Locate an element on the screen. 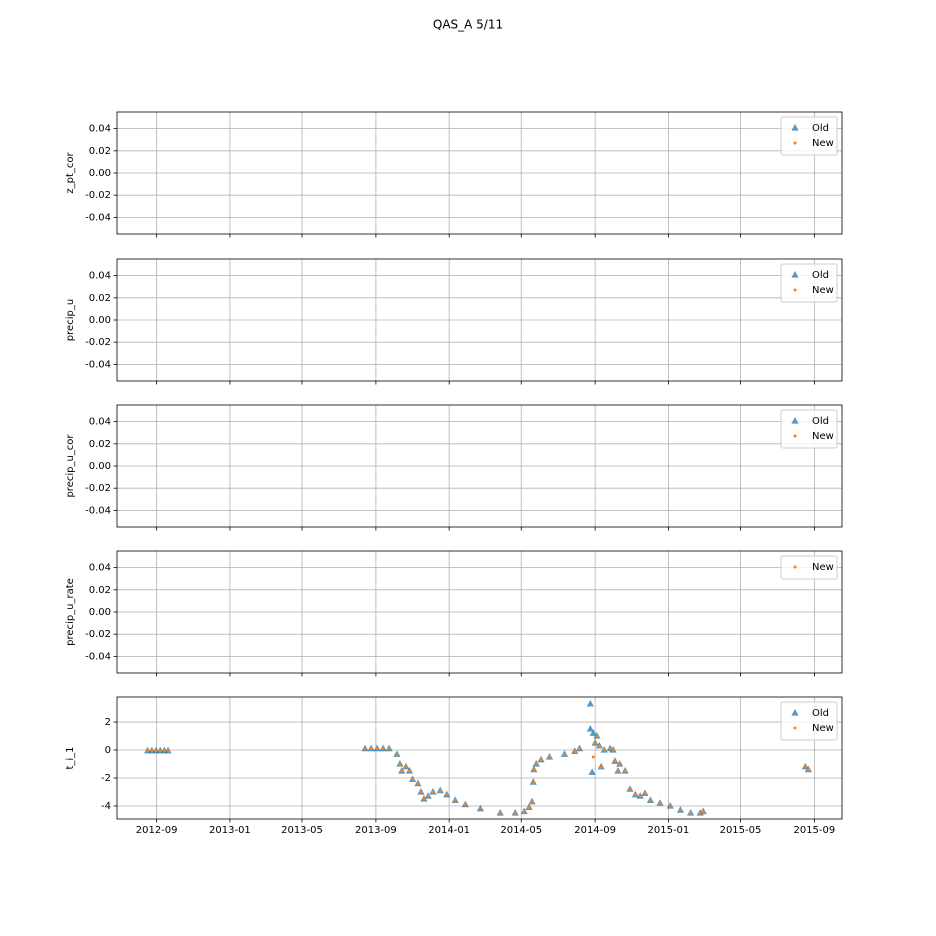 This screenshot has height=936, width=936. x-tick-label: 2013-05 is located at coordinates (302, 830).